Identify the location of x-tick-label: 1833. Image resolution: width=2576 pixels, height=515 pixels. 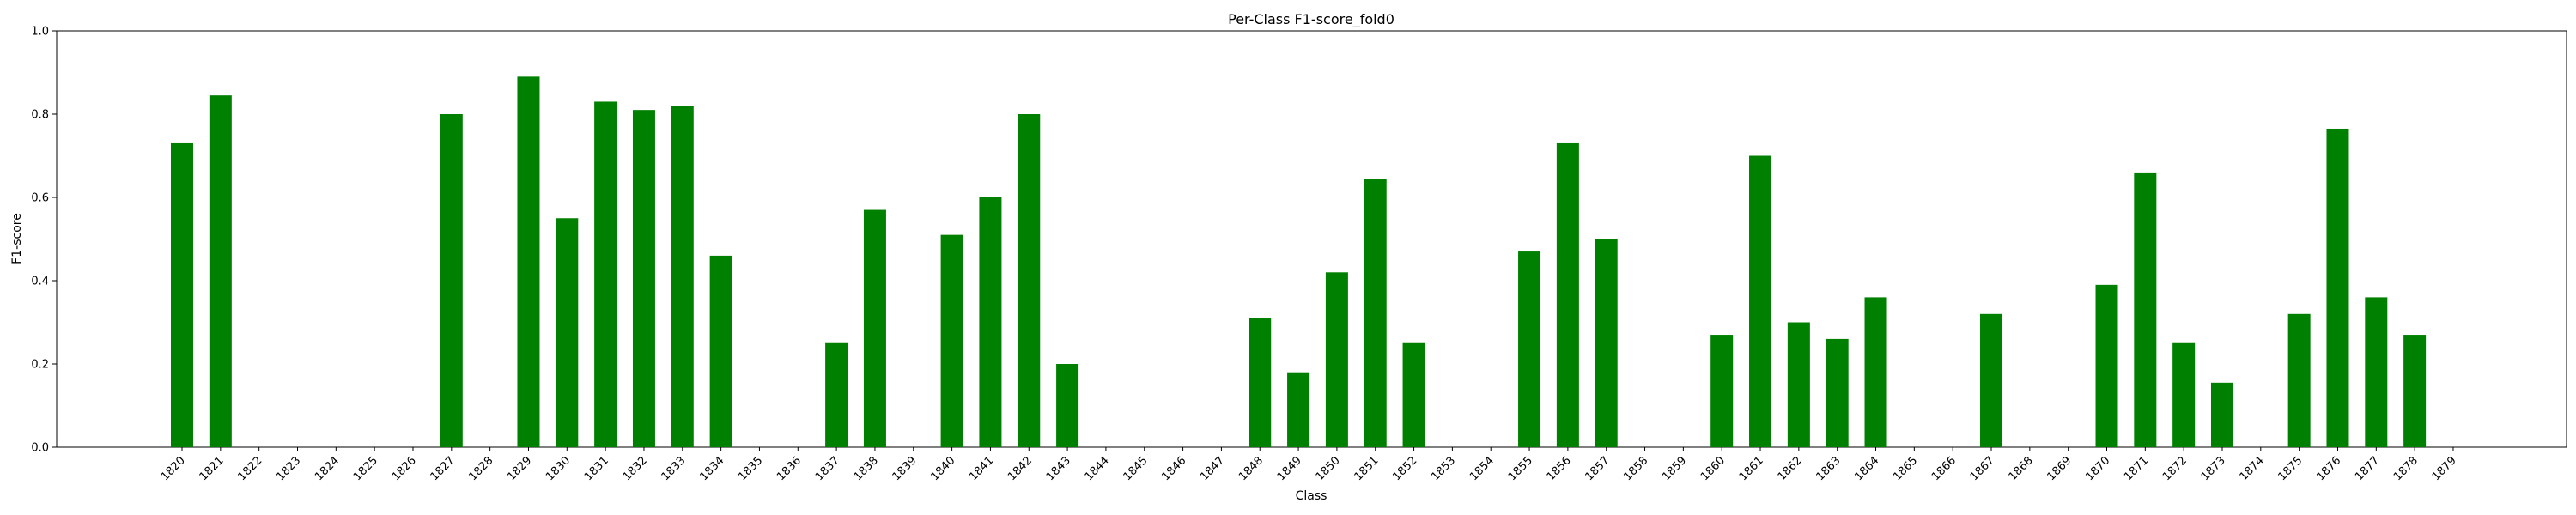
(674, 468).